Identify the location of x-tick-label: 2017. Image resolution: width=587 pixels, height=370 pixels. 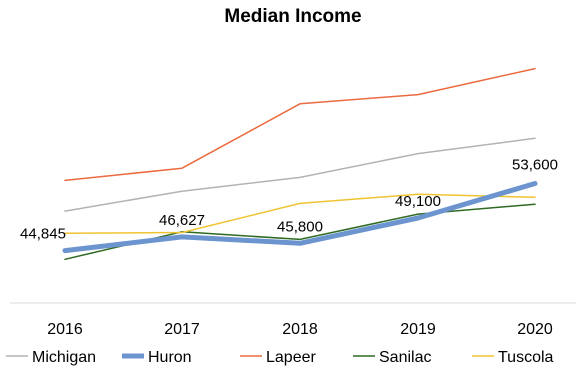
(182, 329).